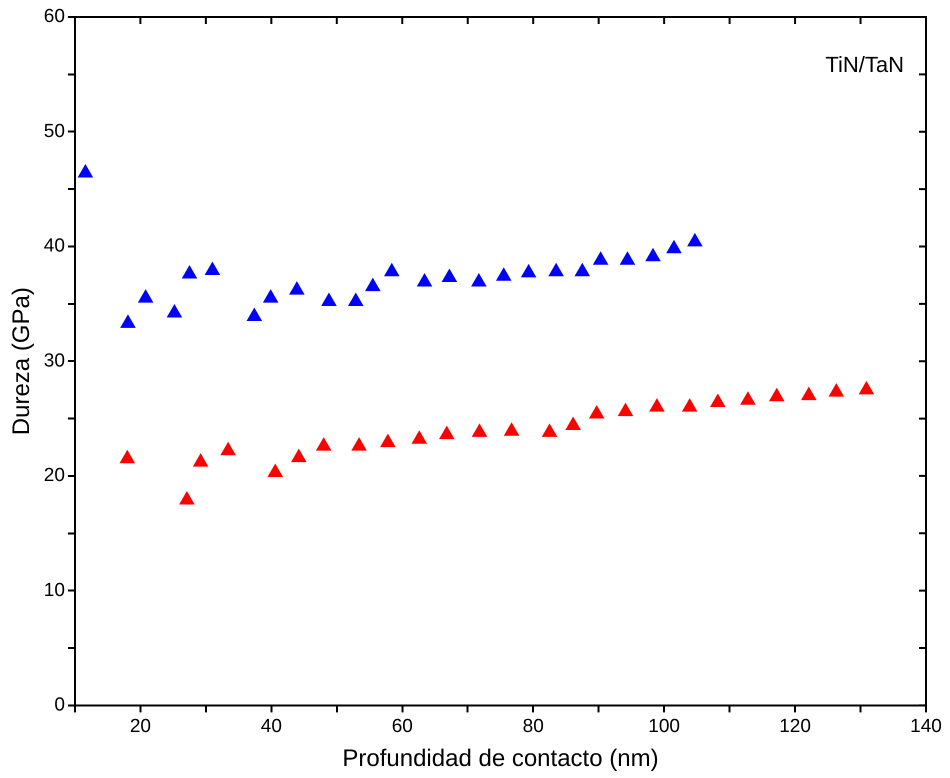 This screenshot has width=950, height=778. I want to click on x-tick-label: 80, so click(533, 727).